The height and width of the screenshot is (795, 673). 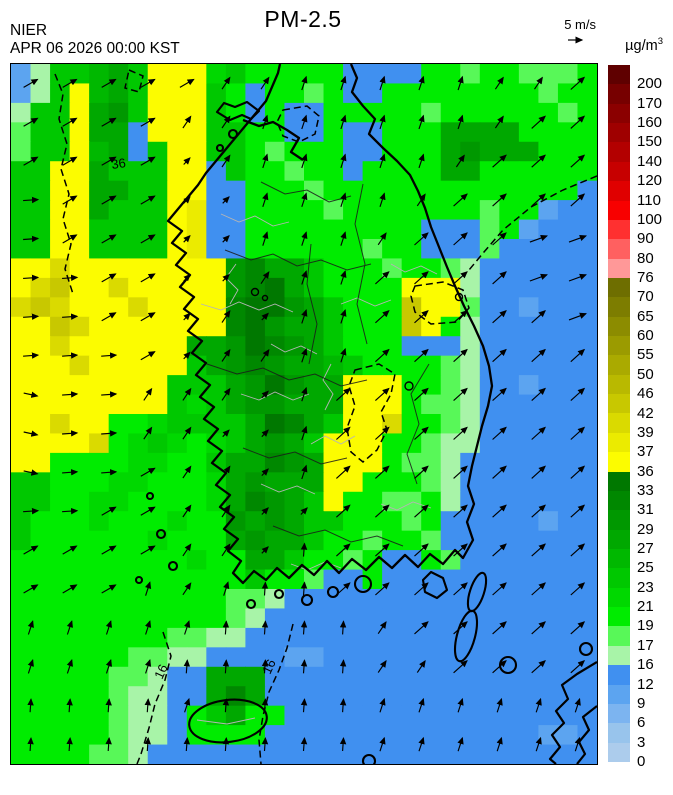 I want to click on colorbar-tick-label: 12, so click(x=645, y=684).